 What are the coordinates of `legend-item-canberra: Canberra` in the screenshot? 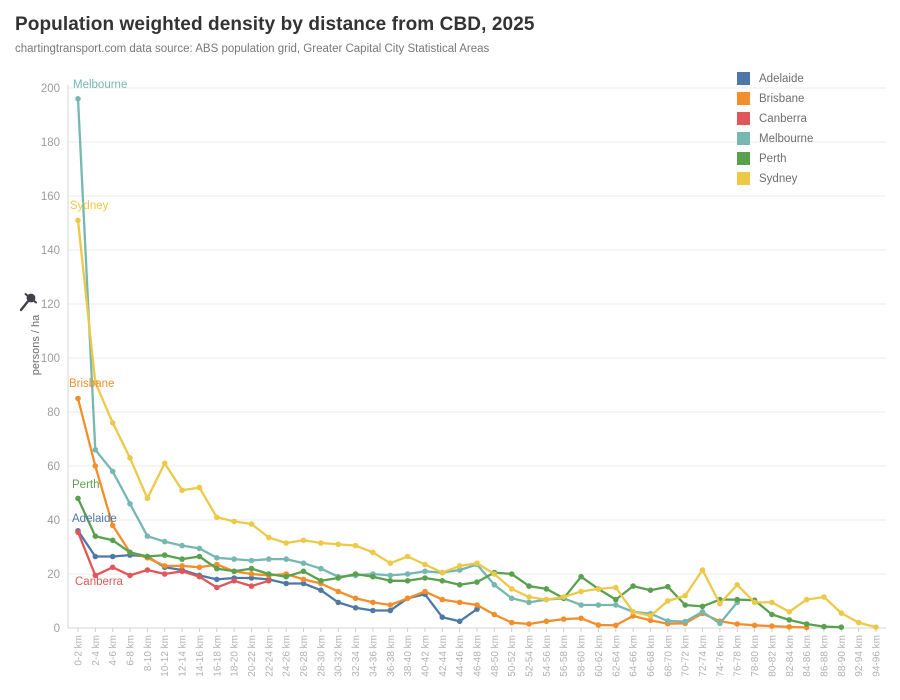 It's located at (775, 118).